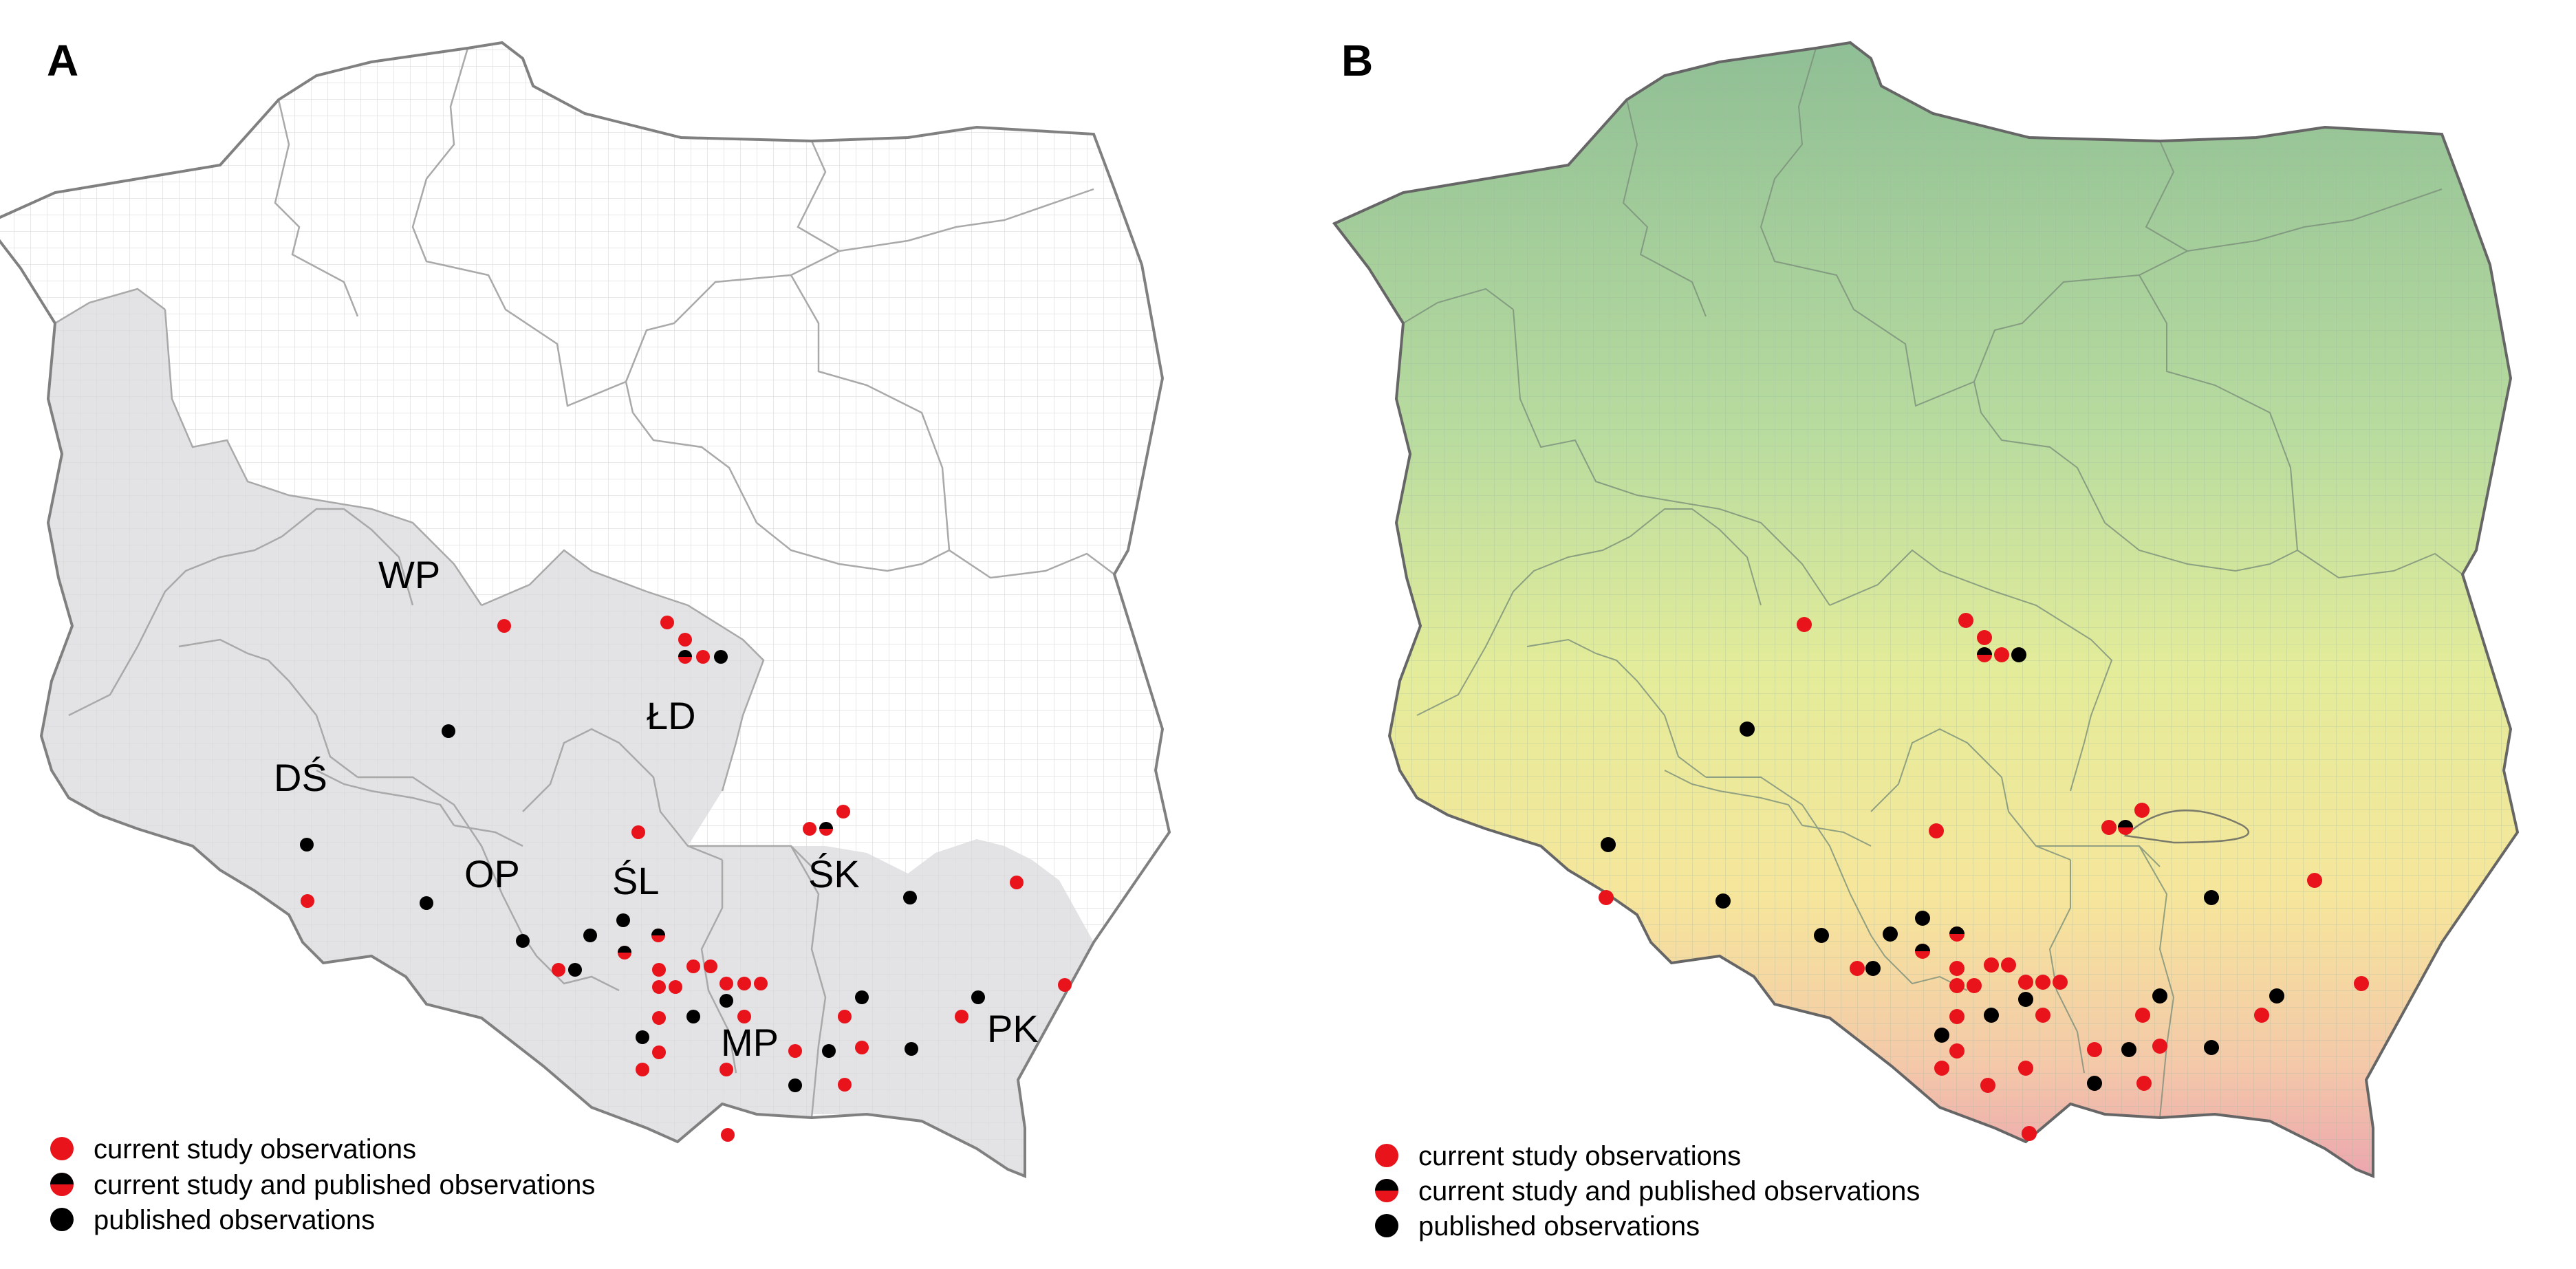 This screenshot has width=2576, height=1269. I want to click on region-labels: WP ŁD DŚ OP ŚL ŚK MP PK, so click(656, 808).